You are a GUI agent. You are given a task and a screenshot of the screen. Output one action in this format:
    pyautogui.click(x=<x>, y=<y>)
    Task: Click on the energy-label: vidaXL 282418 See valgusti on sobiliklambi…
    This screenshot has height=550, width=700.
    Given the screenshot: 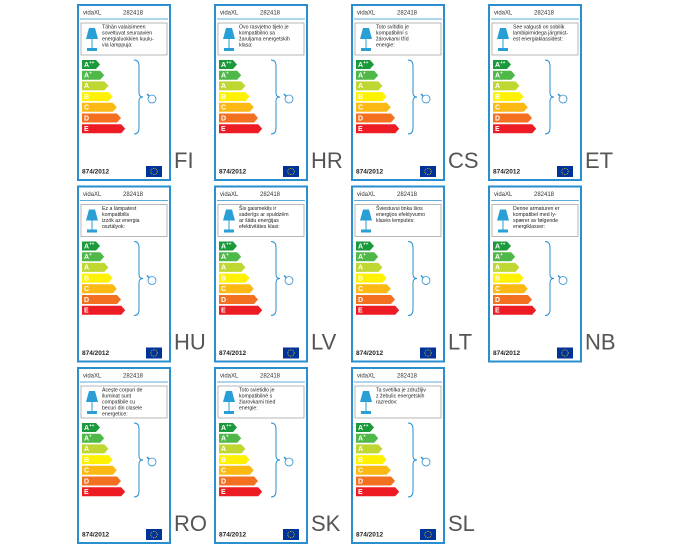 What is the action you would take?
    pyautogui.click(x=535, y=92)
    